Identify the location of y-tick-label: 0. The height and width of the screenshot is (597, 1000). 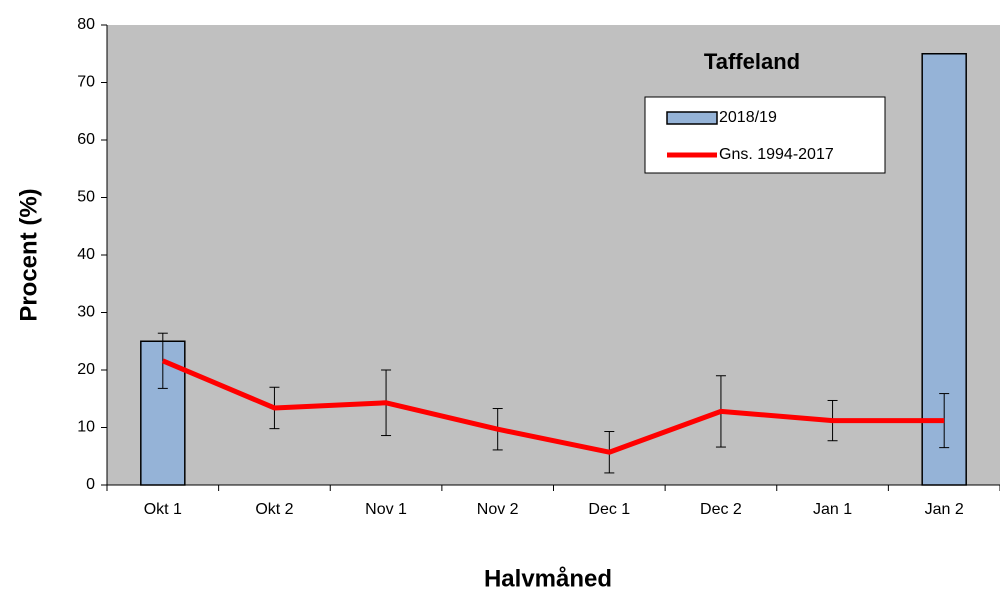
(90, 484).